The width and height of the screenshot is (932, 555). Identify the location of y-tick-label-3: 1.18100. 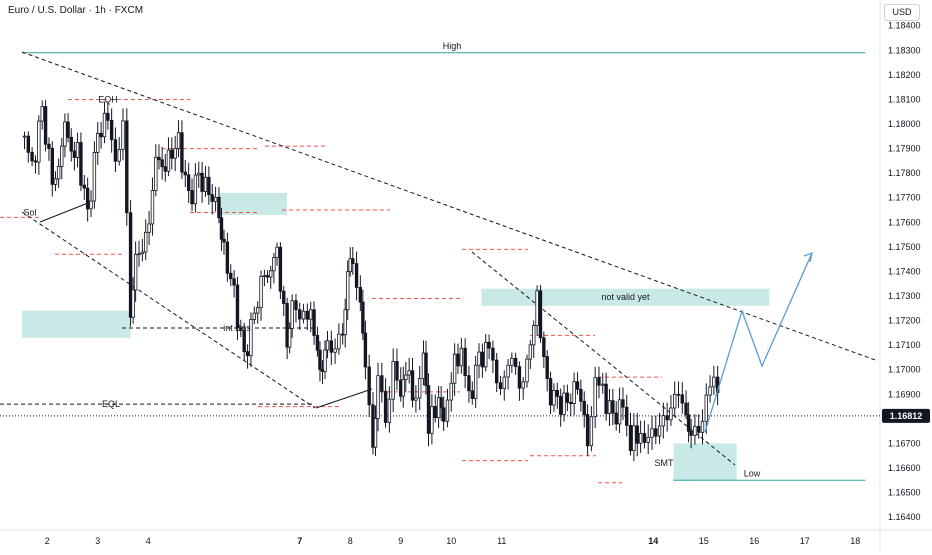
(904, 99).